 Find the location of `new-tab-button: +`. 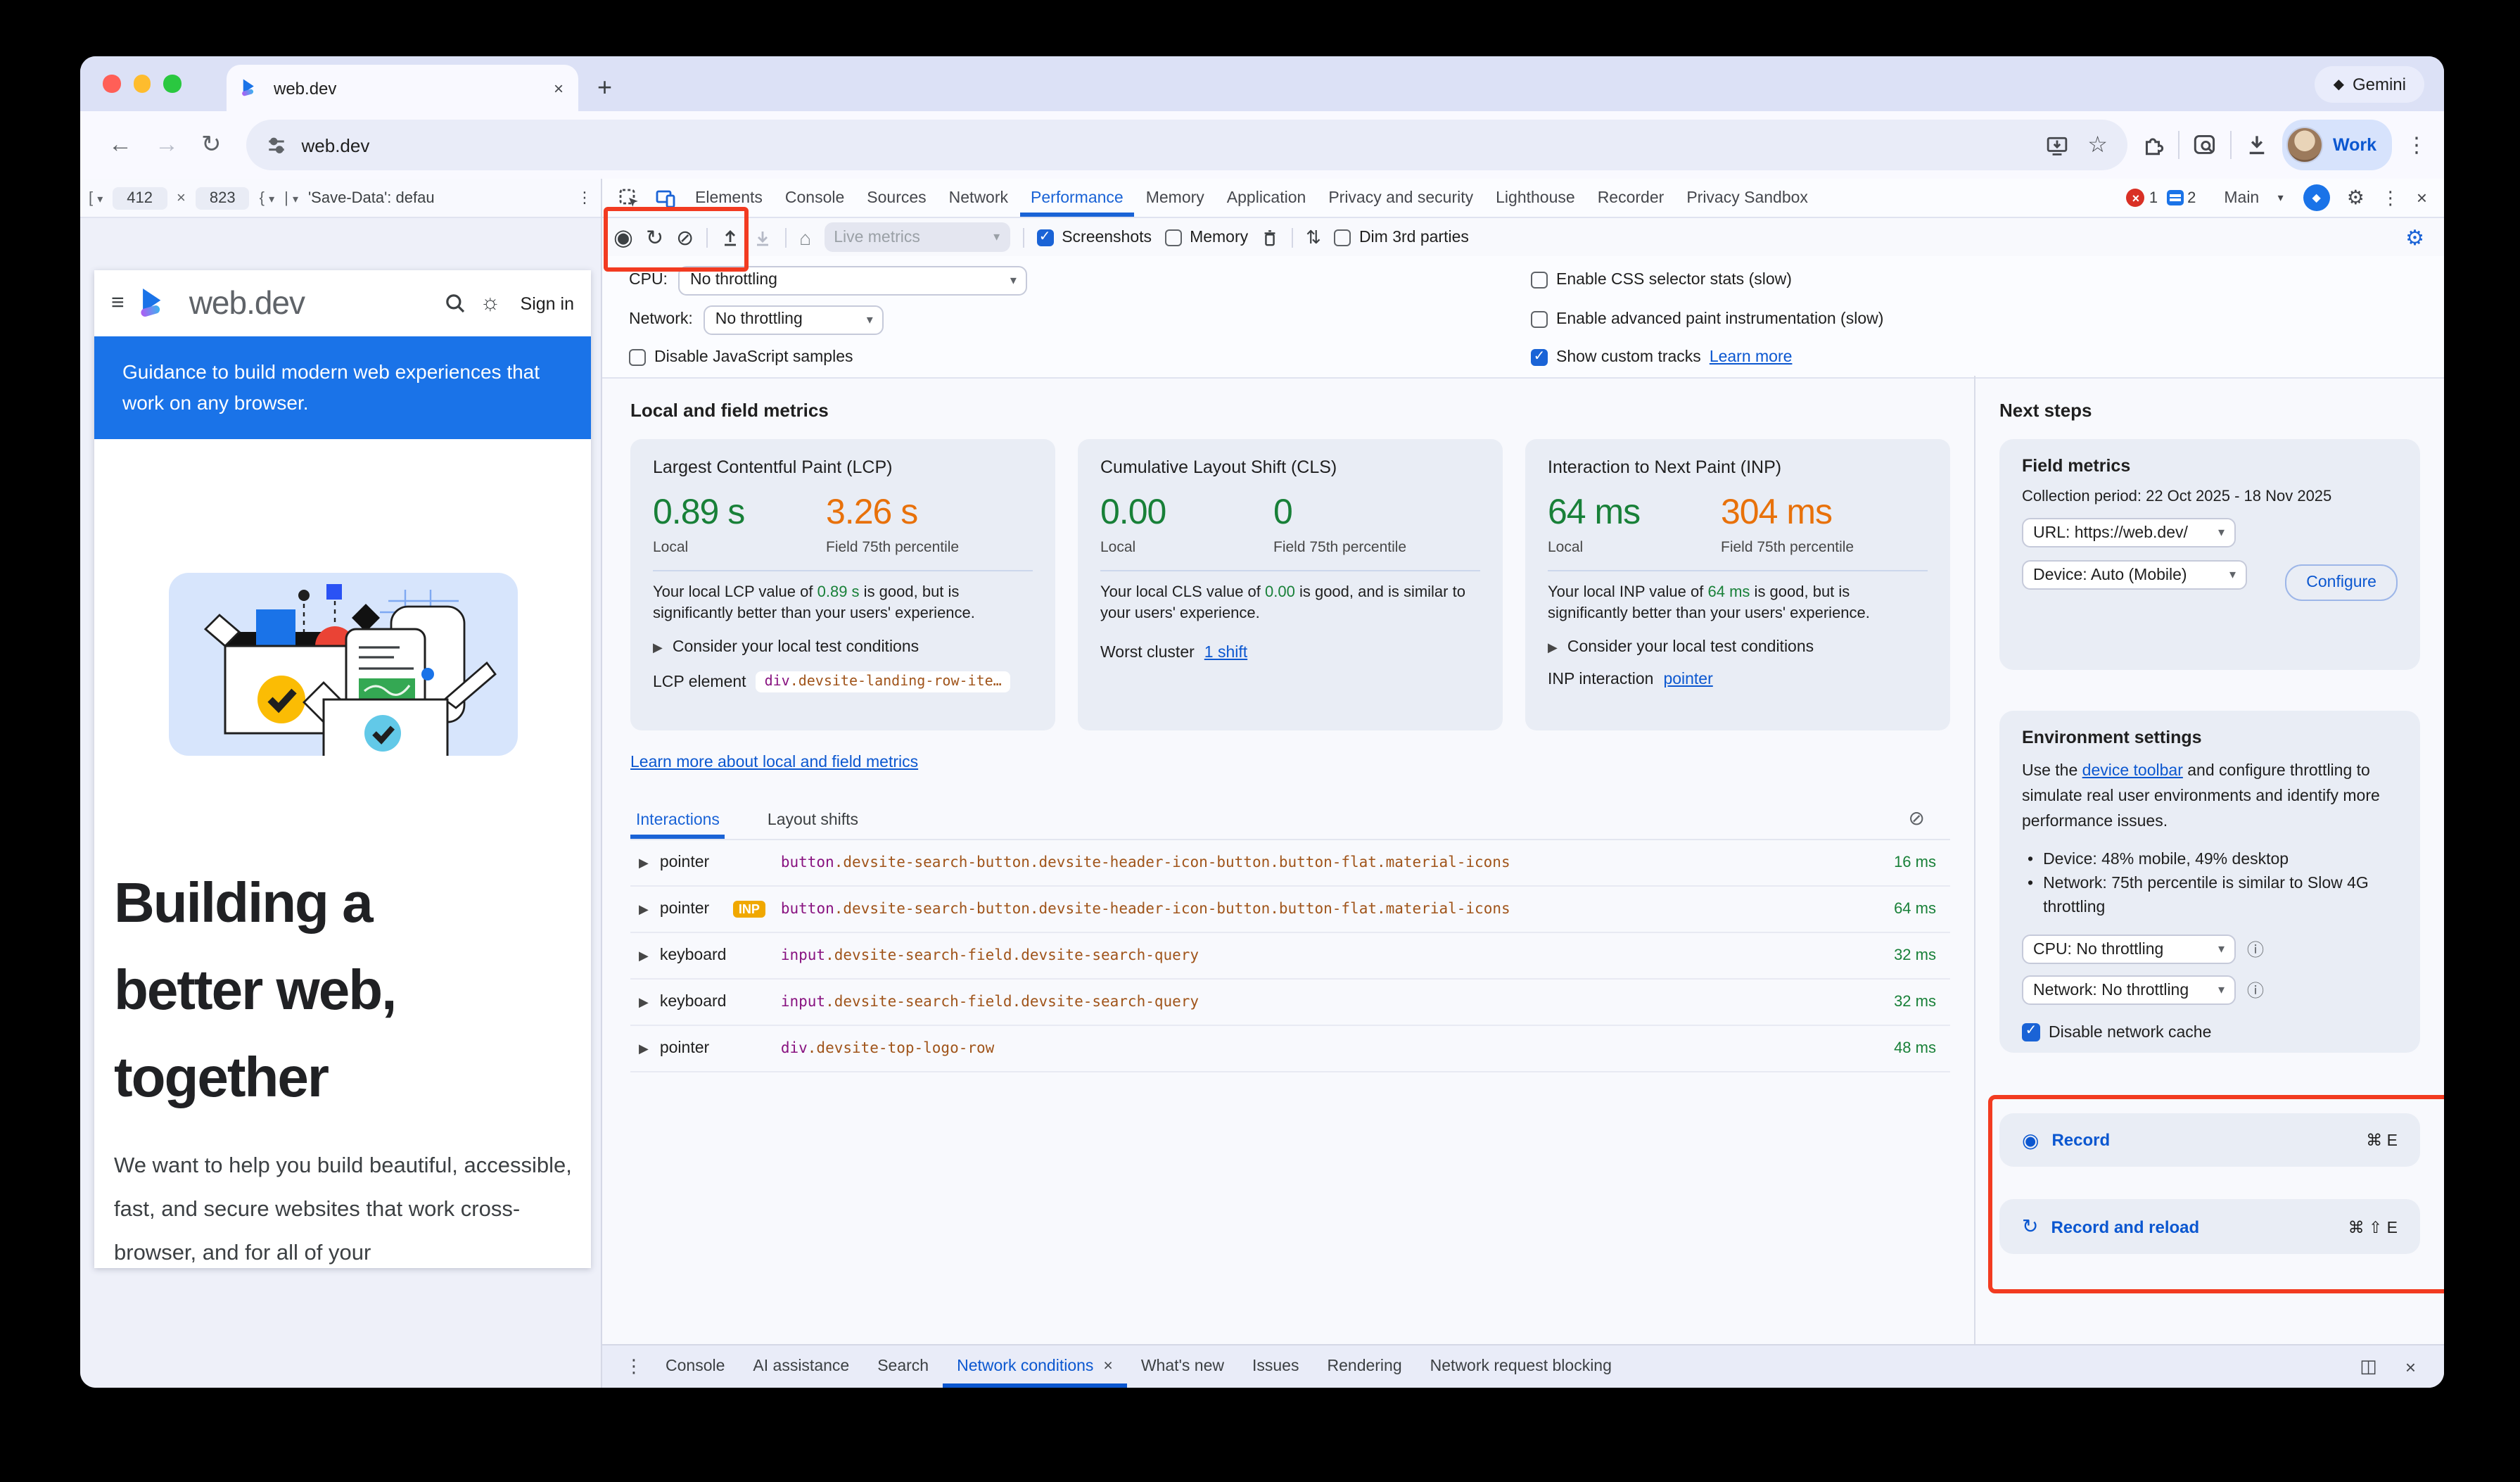

new-tab-button: + is located at coordinates (605, 87).